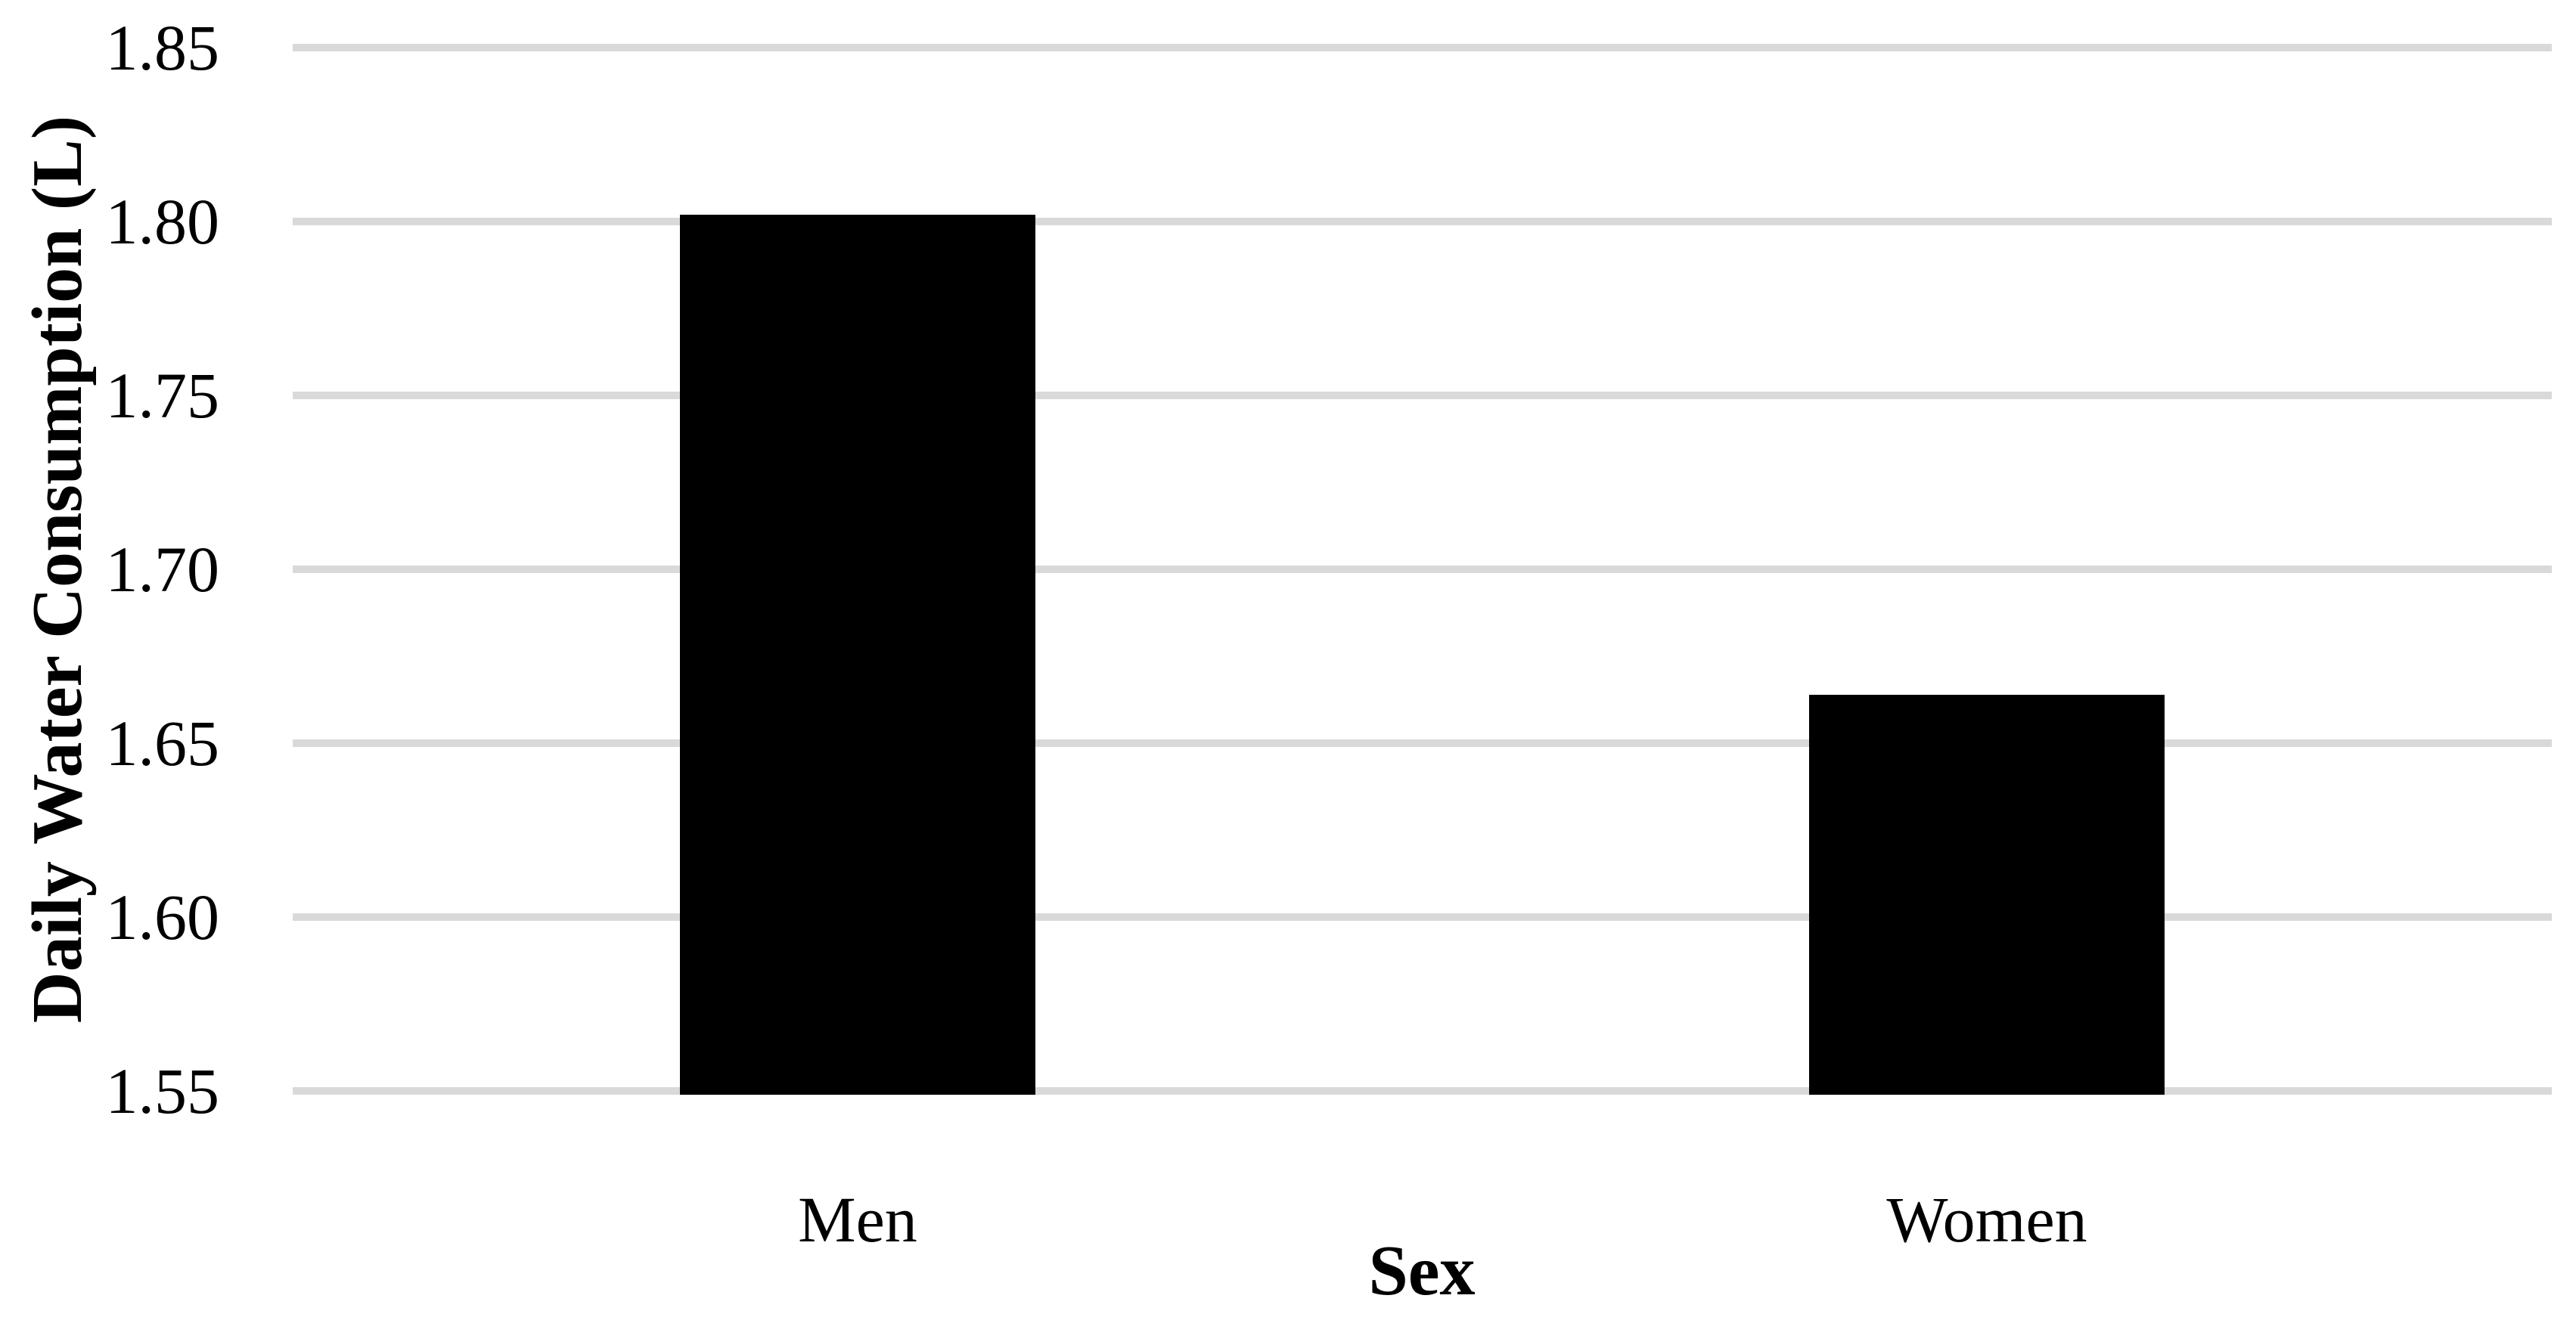  What do you see at coordinates (1986, 1220) in the screenshot?
I see `x-axis-category-label: Women` at bounding box center [1986, 1220].